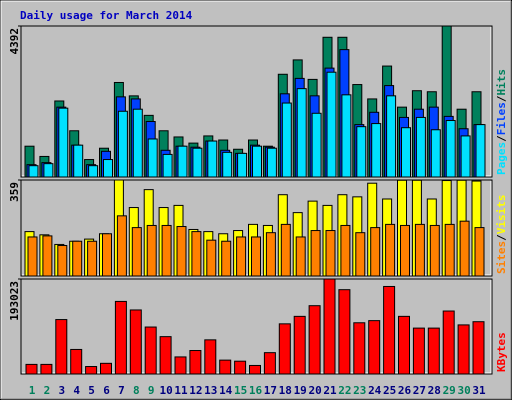  I want to click on x-tick-label: 8, so click(136, 390).